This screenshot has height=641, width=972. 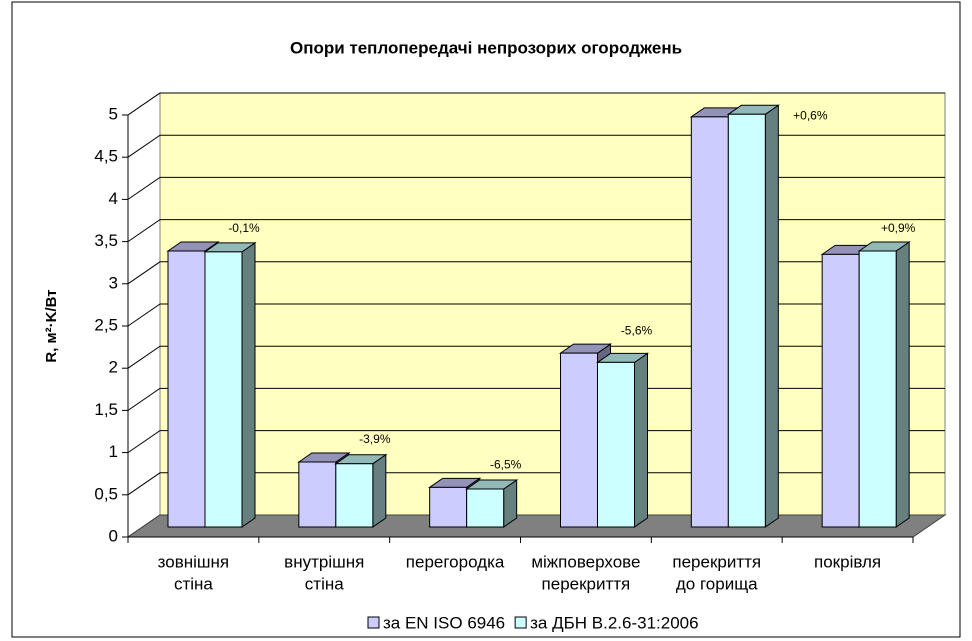 What do you see at coordinates (717, 583) in the screenshot?
I see `x-tick-label: до горища` at bounding box center [717, 583].